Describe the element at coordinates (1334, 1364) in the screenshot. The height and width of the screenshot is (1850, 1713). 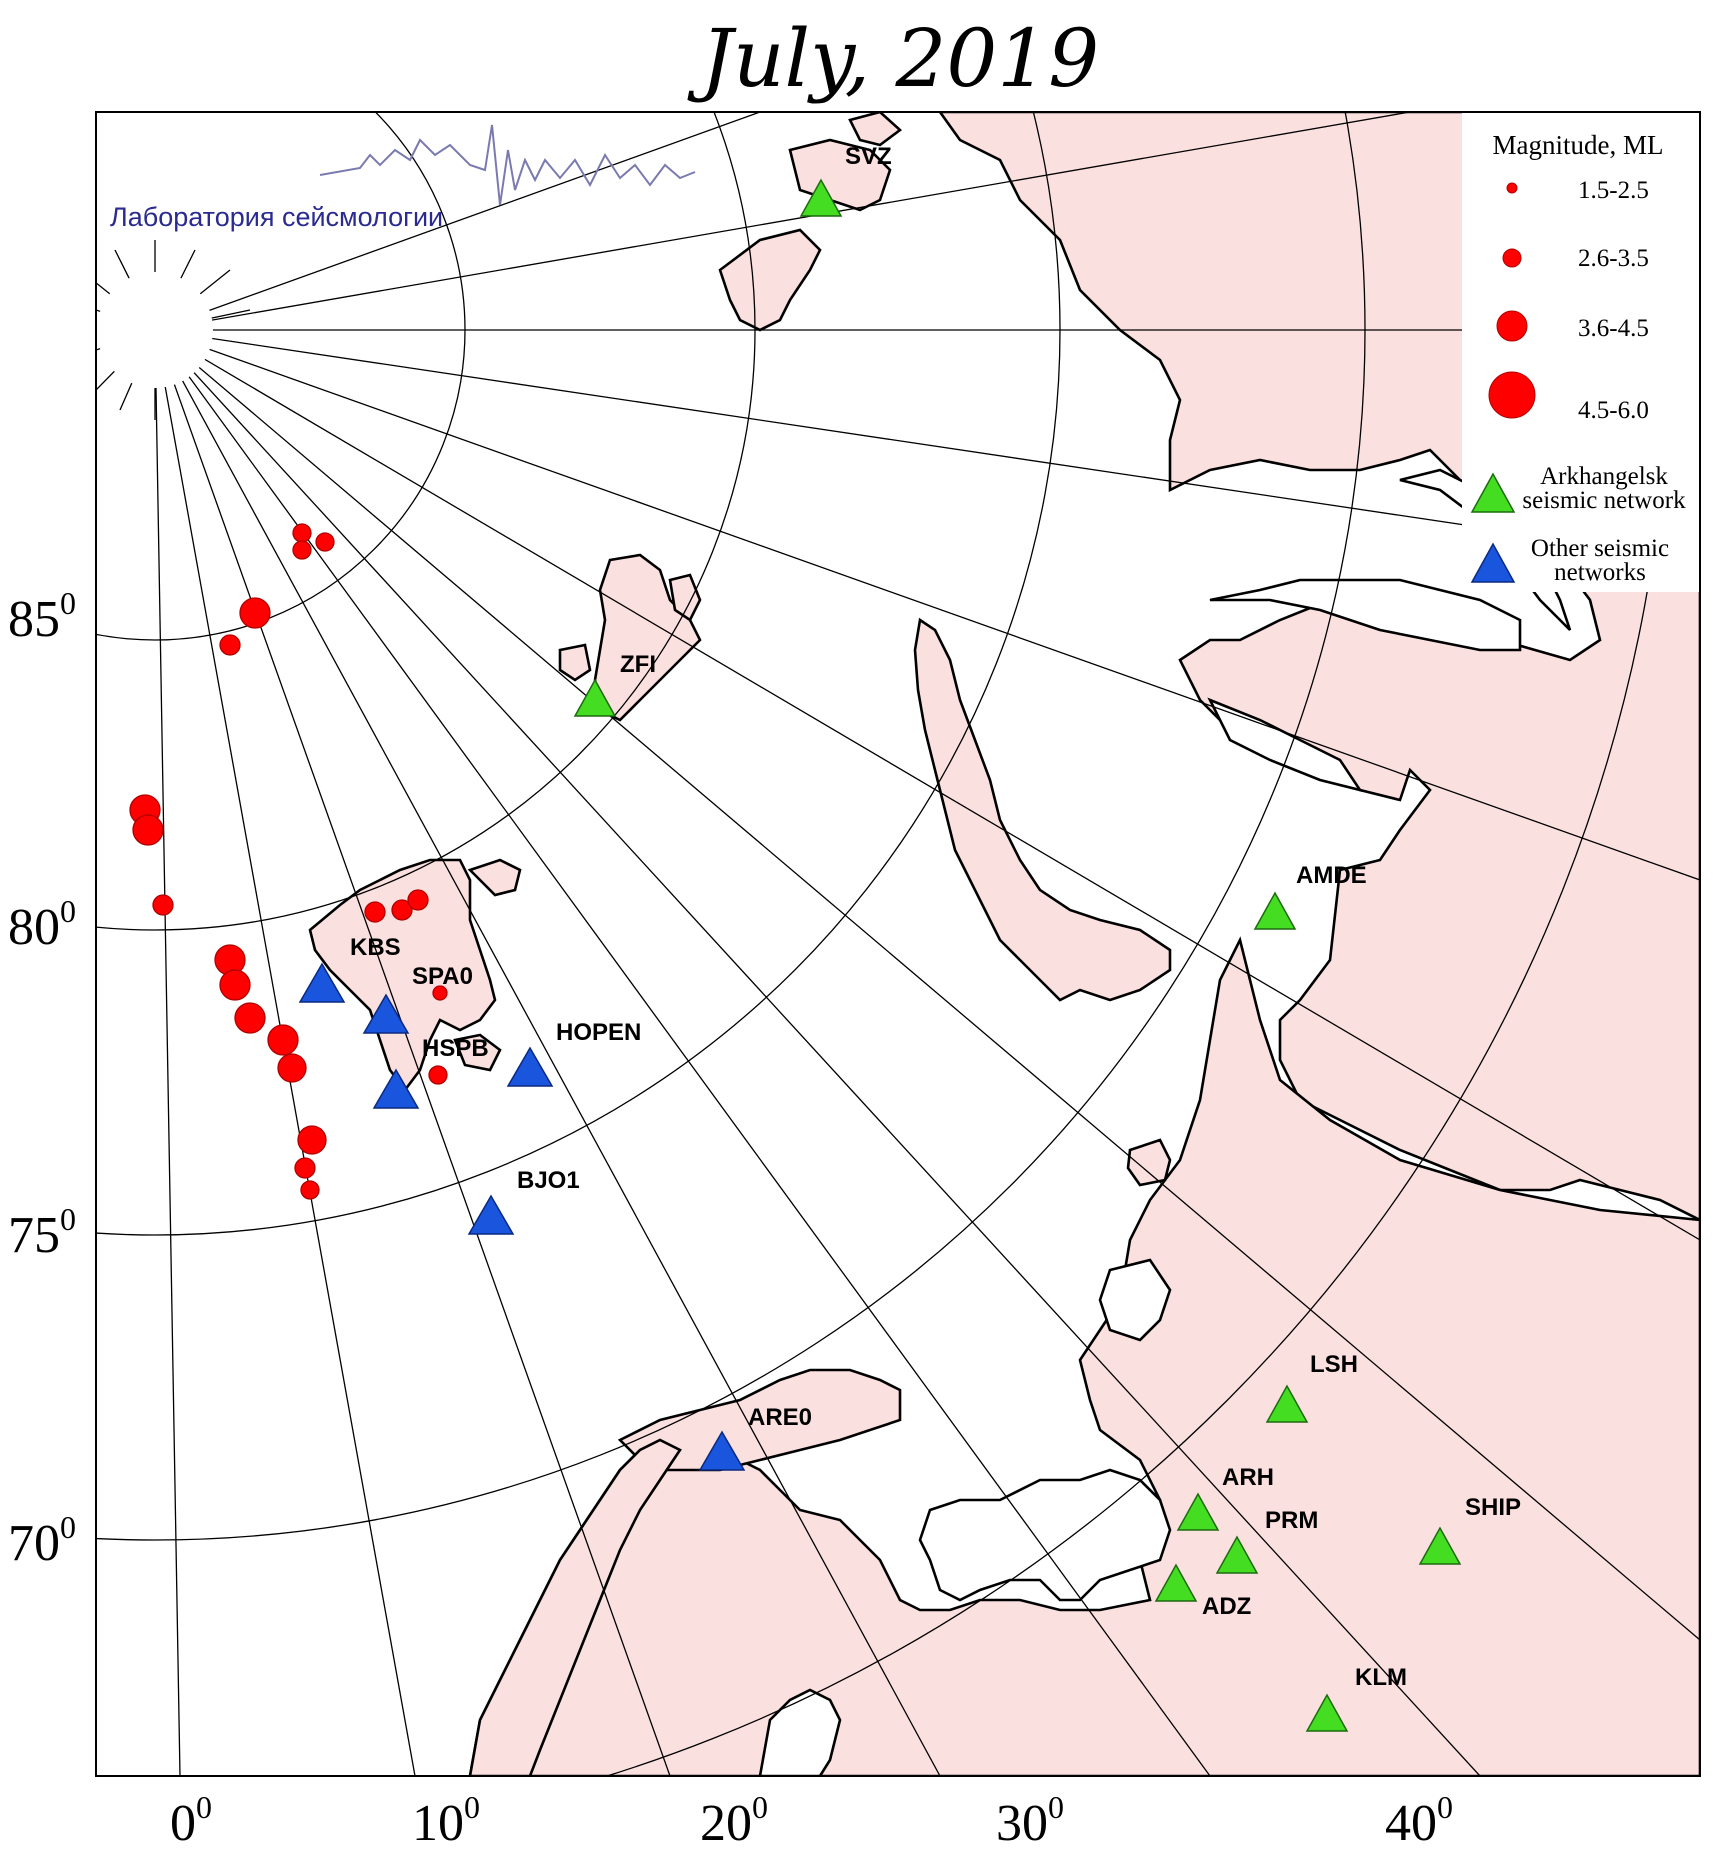
I see `station-label: LSH` at that location.